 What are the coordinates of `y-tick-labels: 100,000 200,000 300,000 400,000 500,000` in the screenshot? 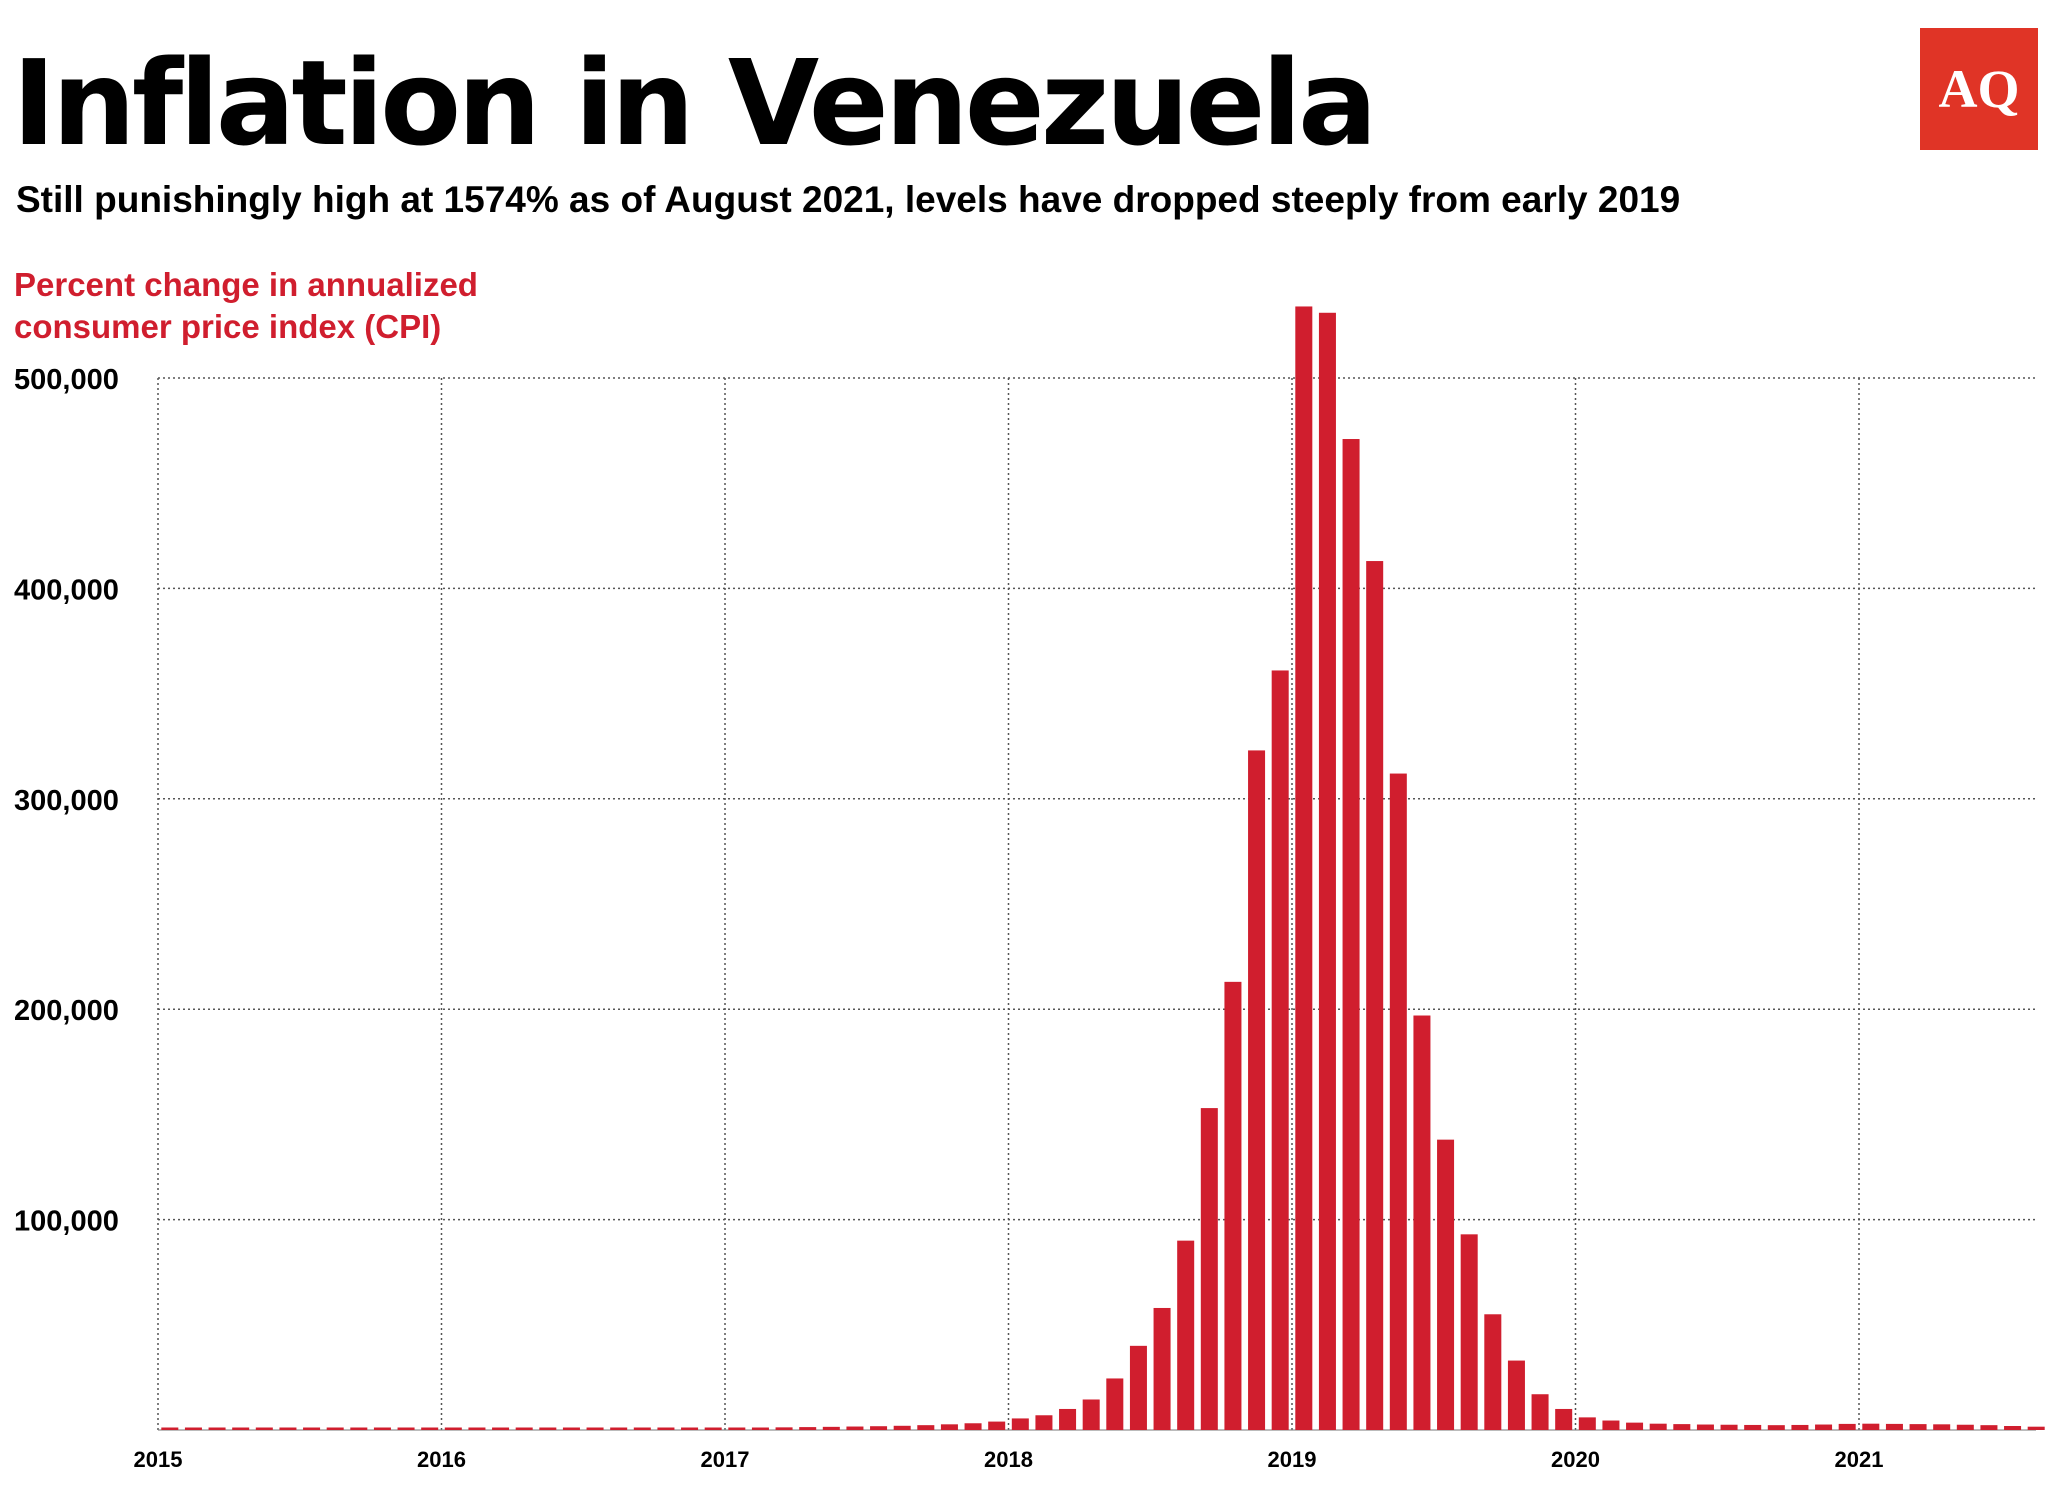 It's located at (66, 801).